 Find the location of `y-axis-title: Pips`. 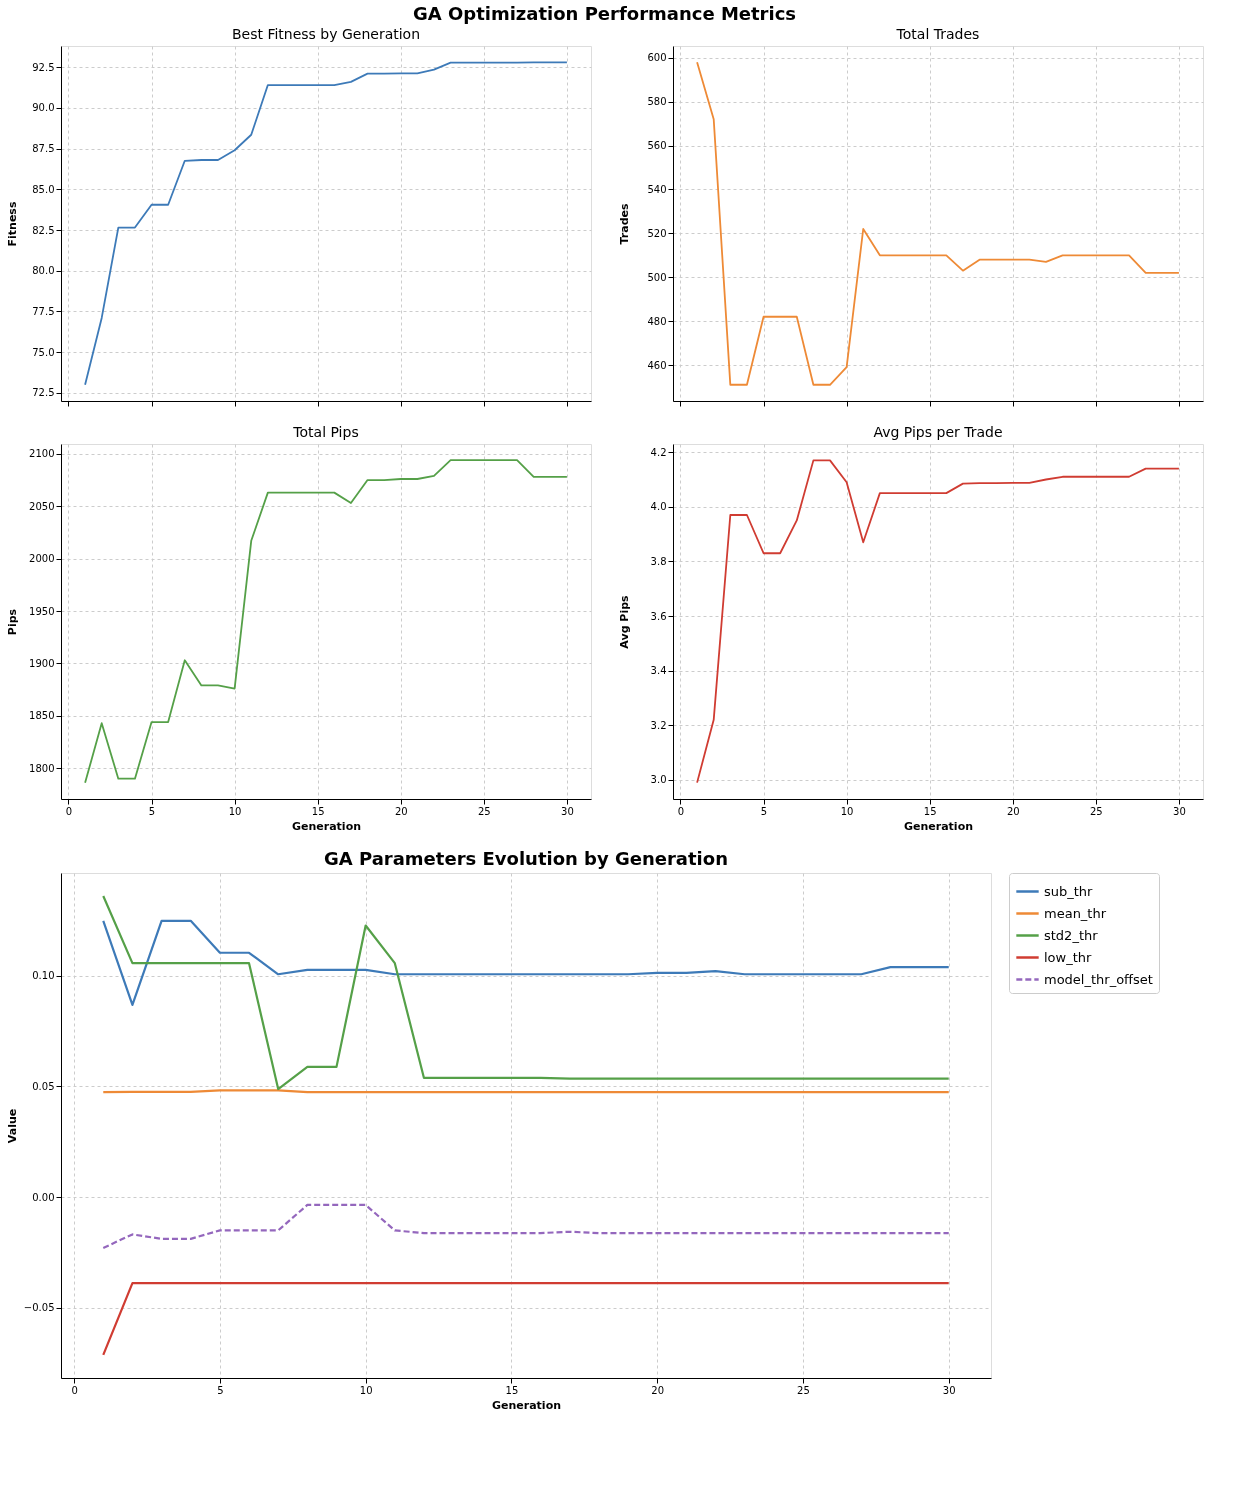

y-axis-title: Pips is located at coordinates (12, 622).